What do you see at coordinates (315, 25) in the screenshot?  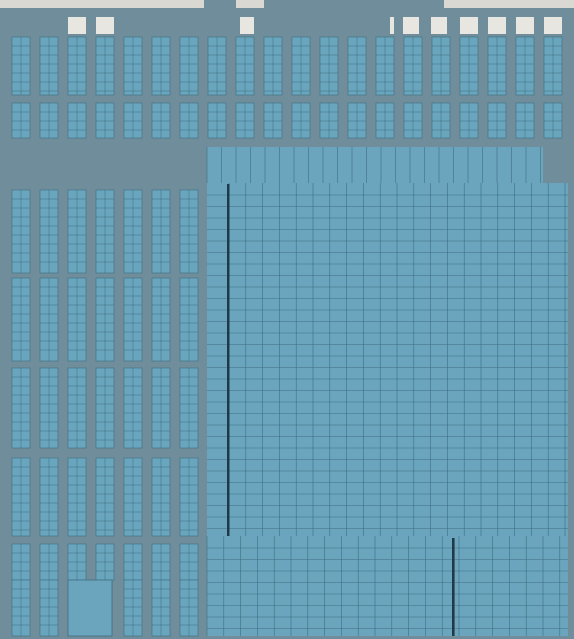 I see `top-edge-openings` at bounding box center [315, 25].